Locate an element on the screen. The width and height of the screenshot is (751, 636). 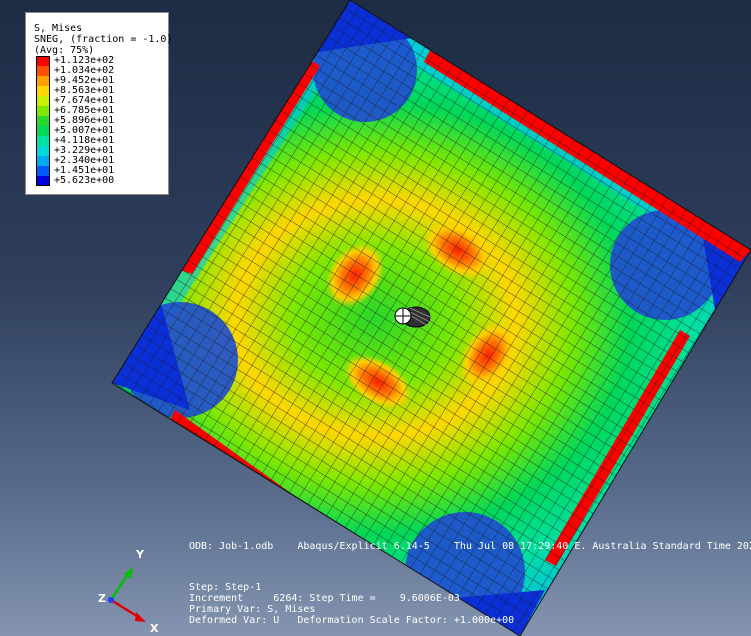
primary-var-line: Primary Var: S, Mises is located at coordinates (252, 609).